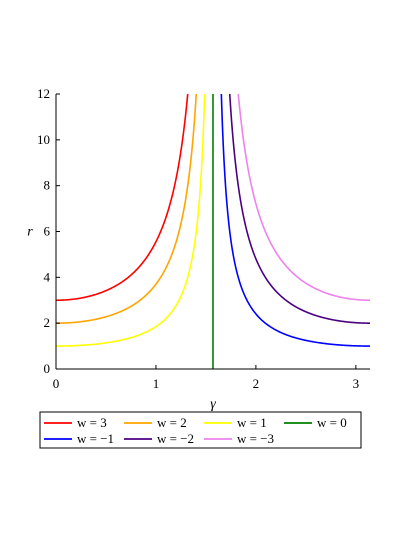 The width and height of the screenshot is (415, 537). I want to click on y-tick-label-6: 12, so click(43, 93).